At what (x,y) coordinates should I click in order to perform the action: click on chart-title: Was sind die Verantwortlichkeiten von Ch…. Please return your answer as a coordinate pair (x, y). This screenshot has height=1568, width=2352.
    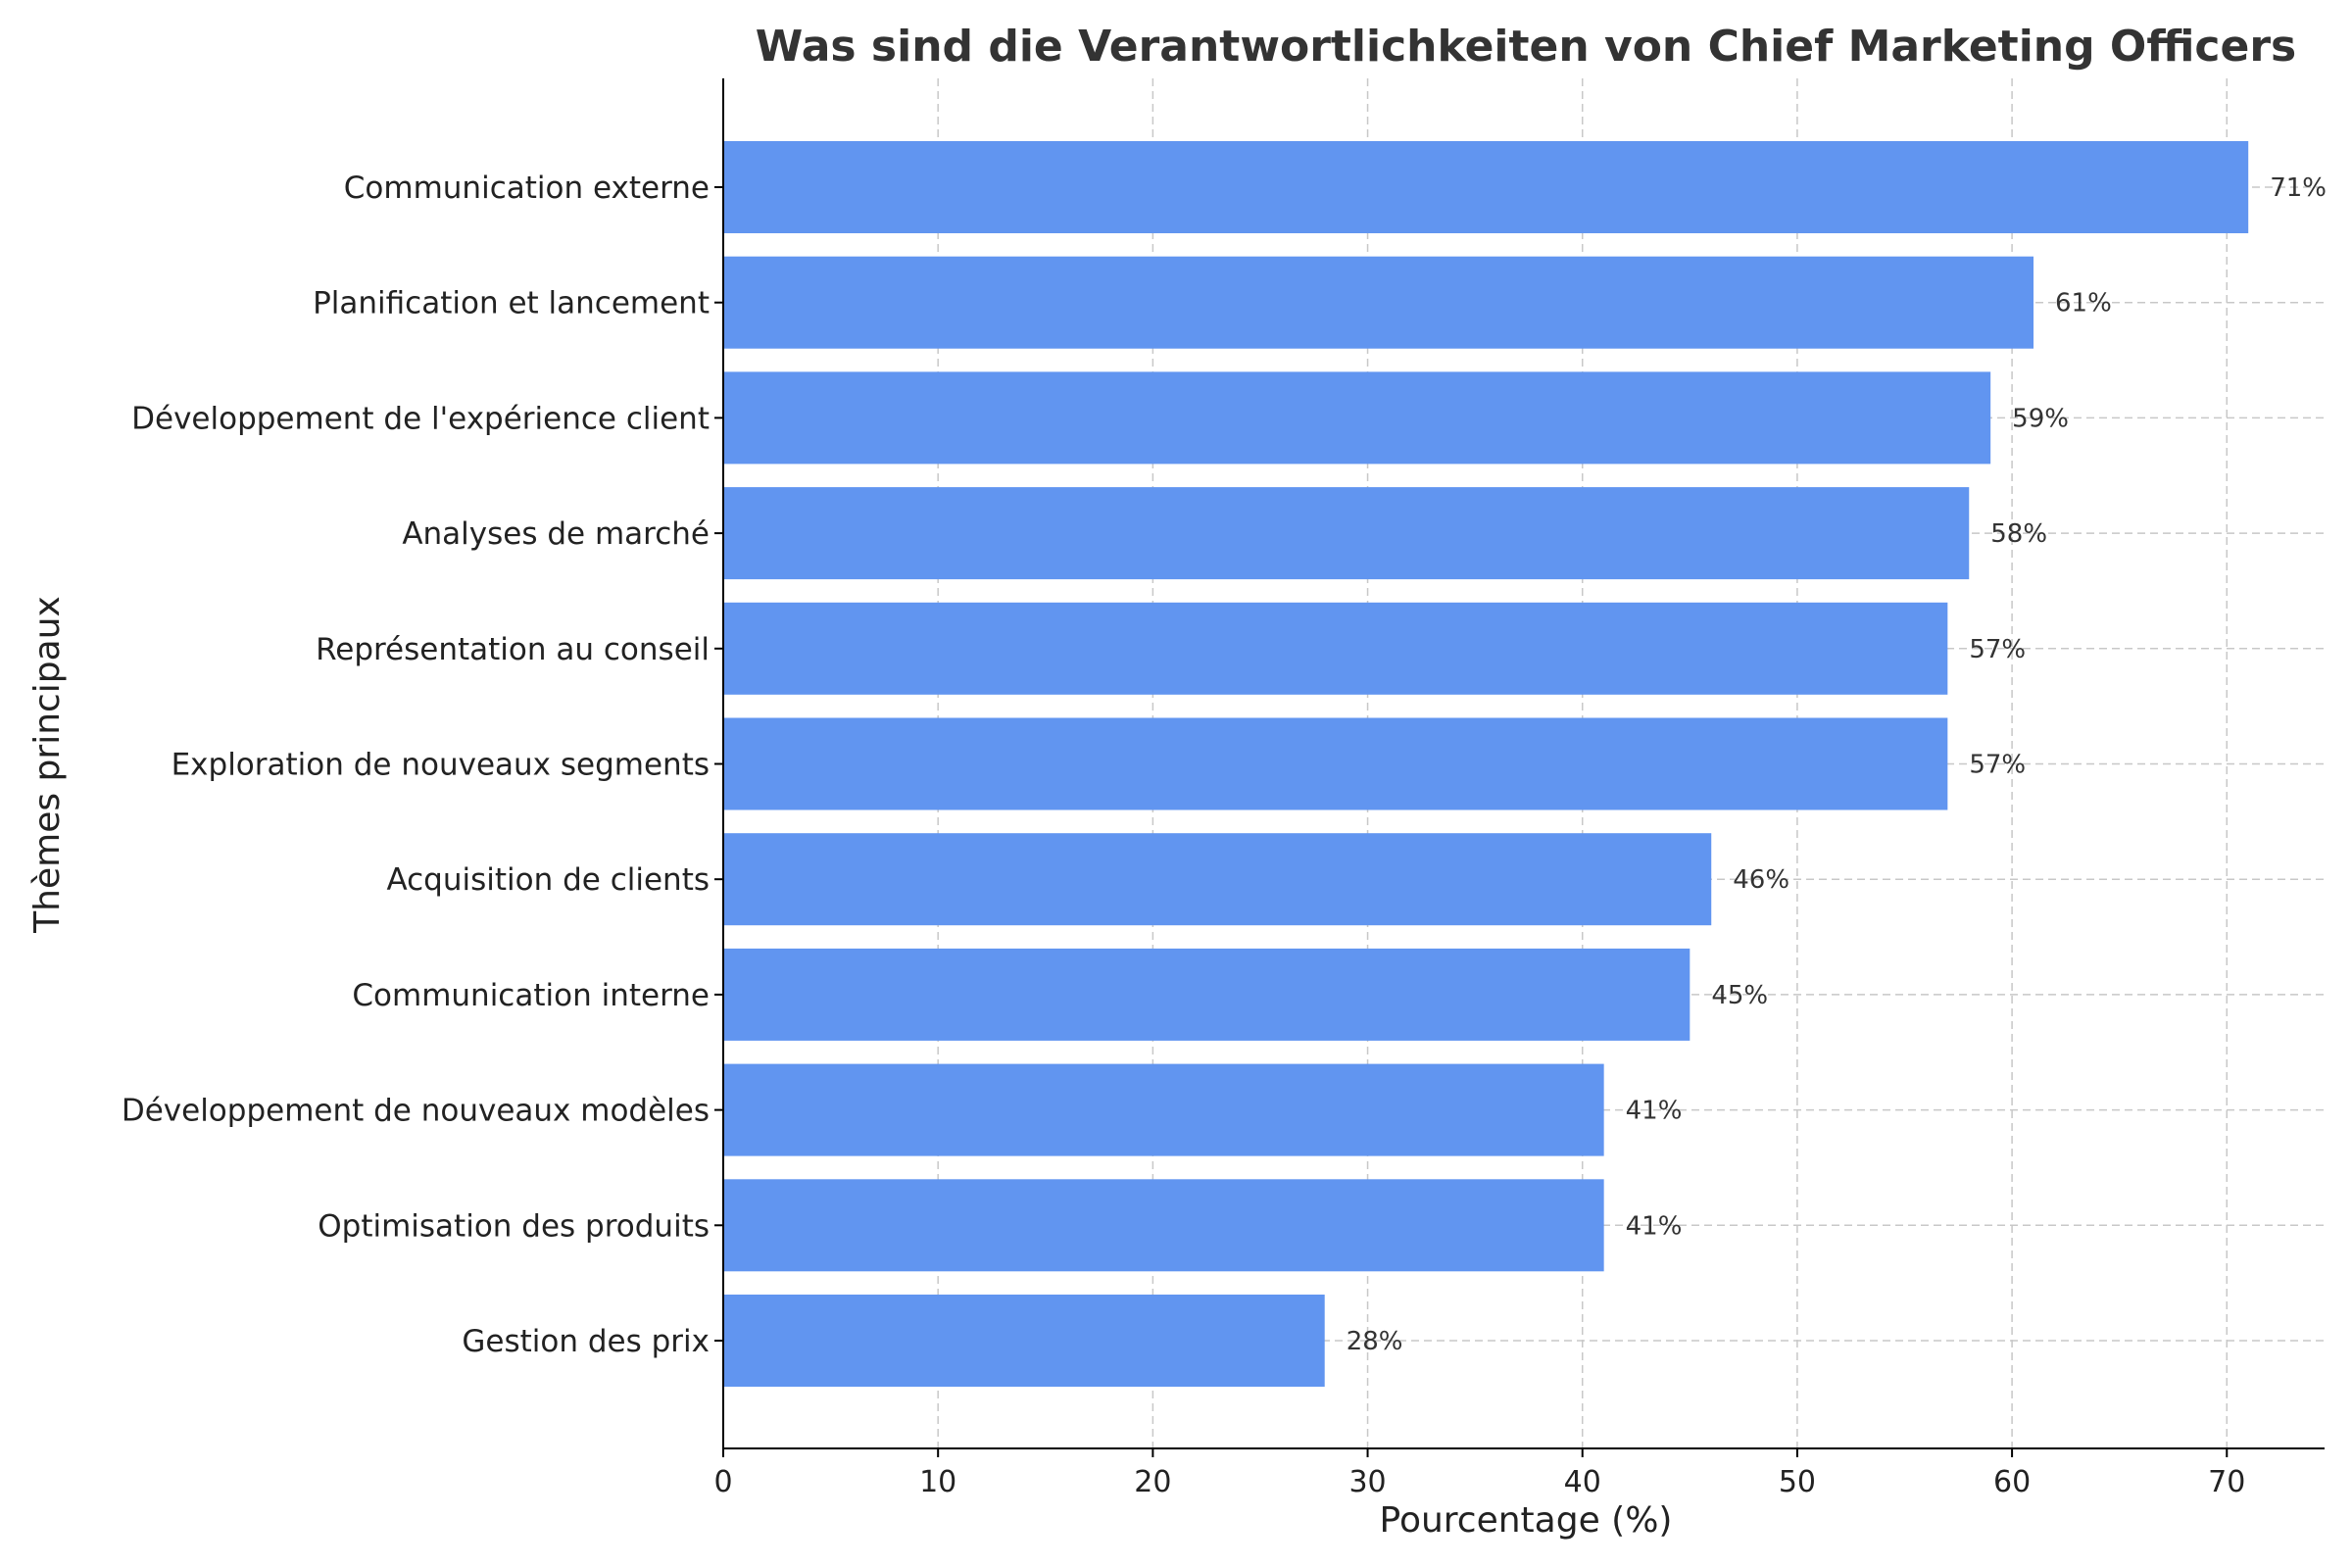
    Looking at the image, I should click on (1526, 47).